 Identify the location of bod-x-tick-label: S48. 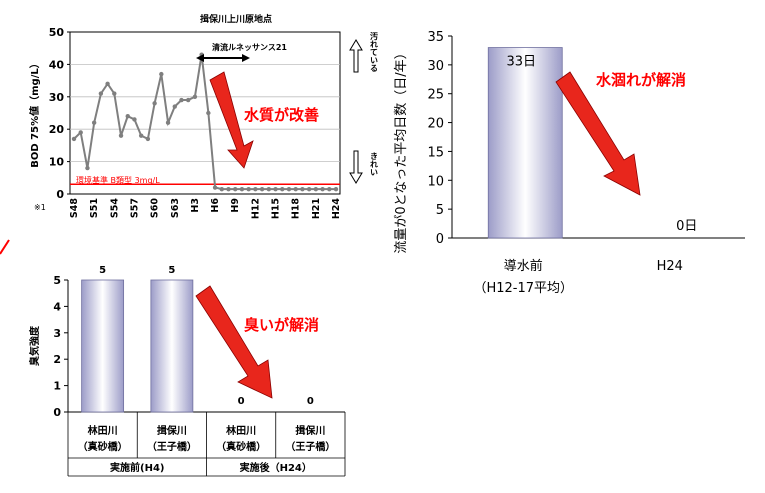
(74, 208).